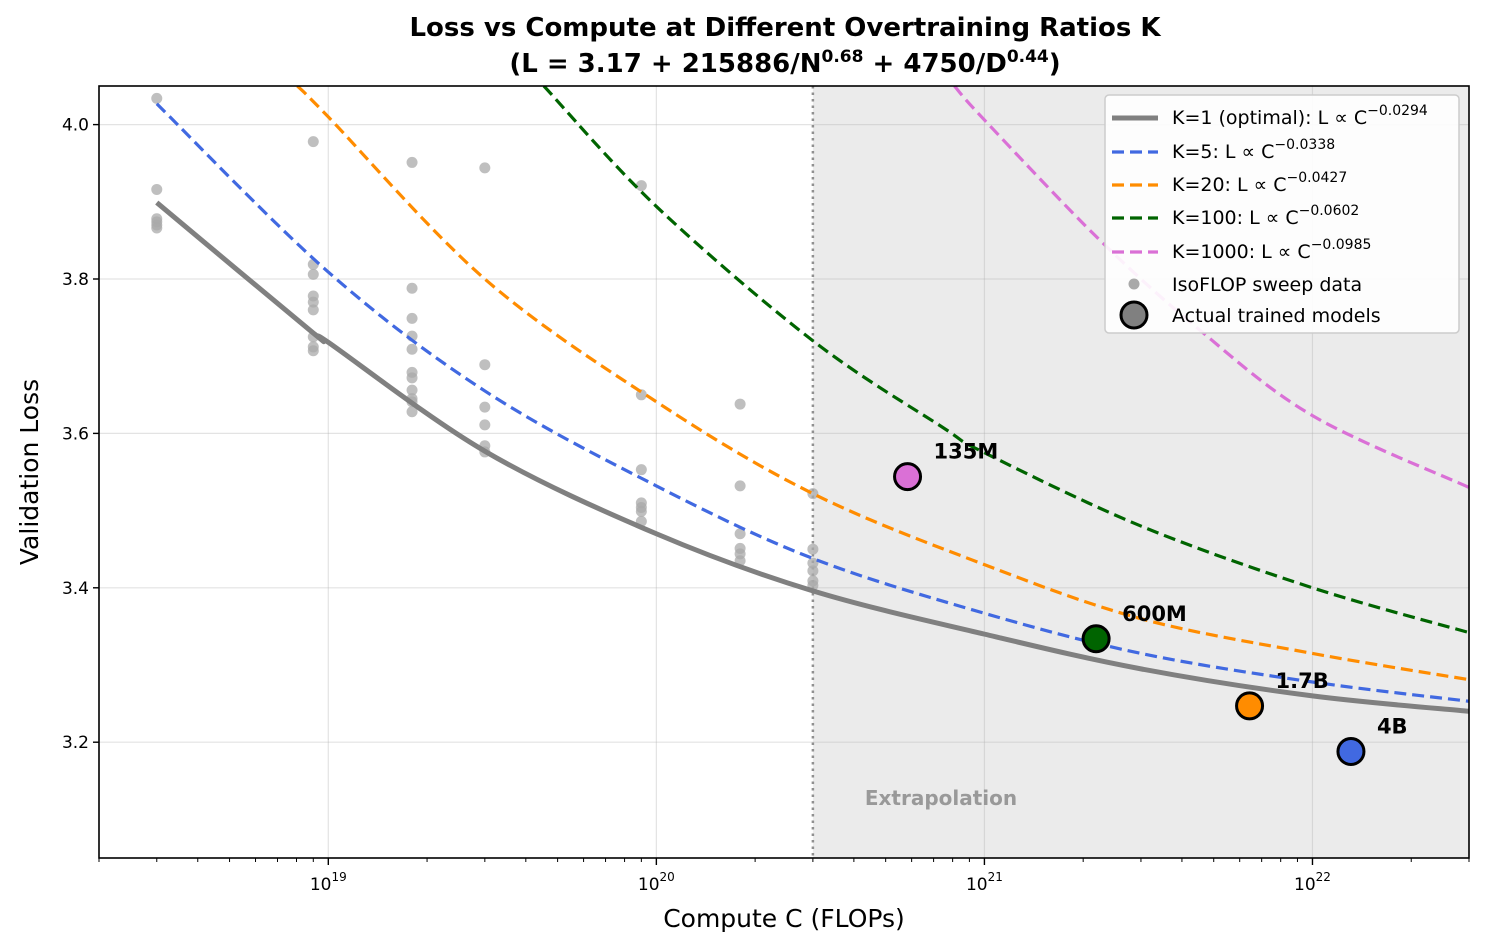 The height and width of the screenshot is (949, 1485). I want to click on x-tick-label: 1020, so click(656, 882).